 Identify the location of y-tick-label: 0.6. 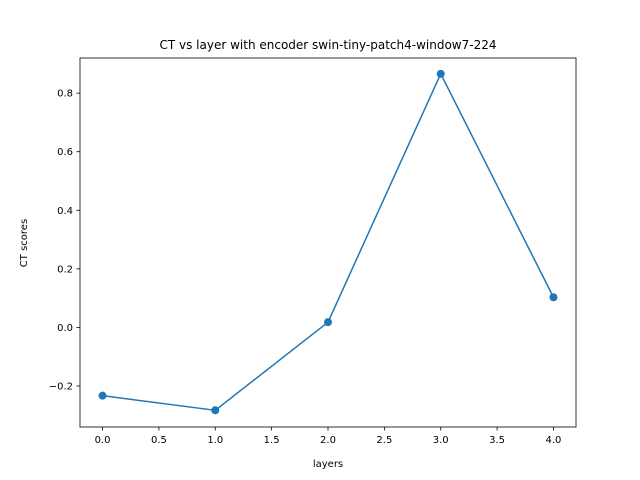
(65, 152).